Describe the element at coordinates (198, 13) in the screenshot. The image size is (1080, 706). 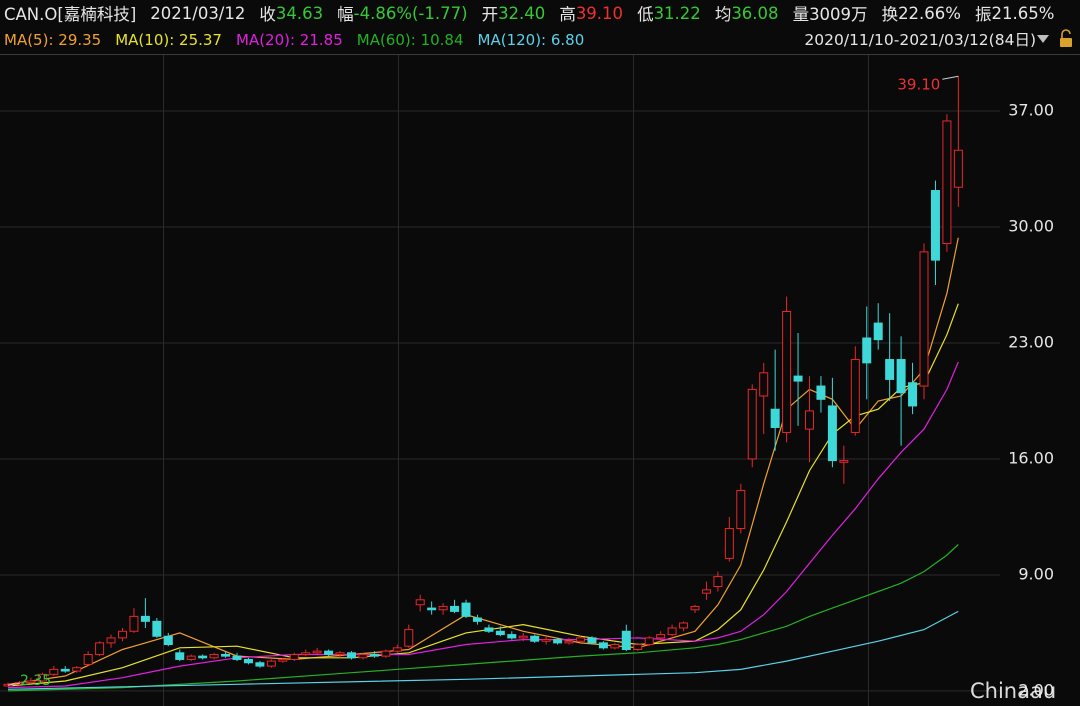
I see `info-item: 2021/03/12` at that location.